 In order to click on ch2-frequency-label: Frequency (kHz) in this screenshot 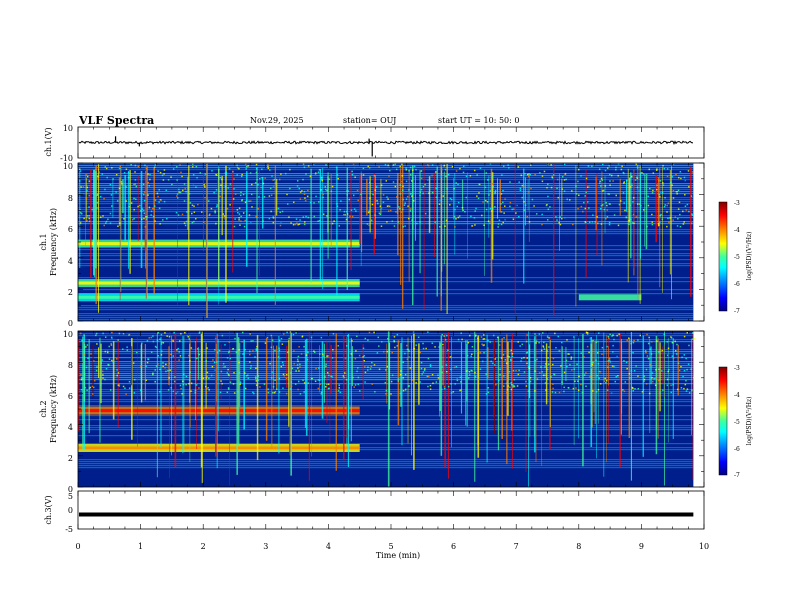, I will do `click(53, 409)`.